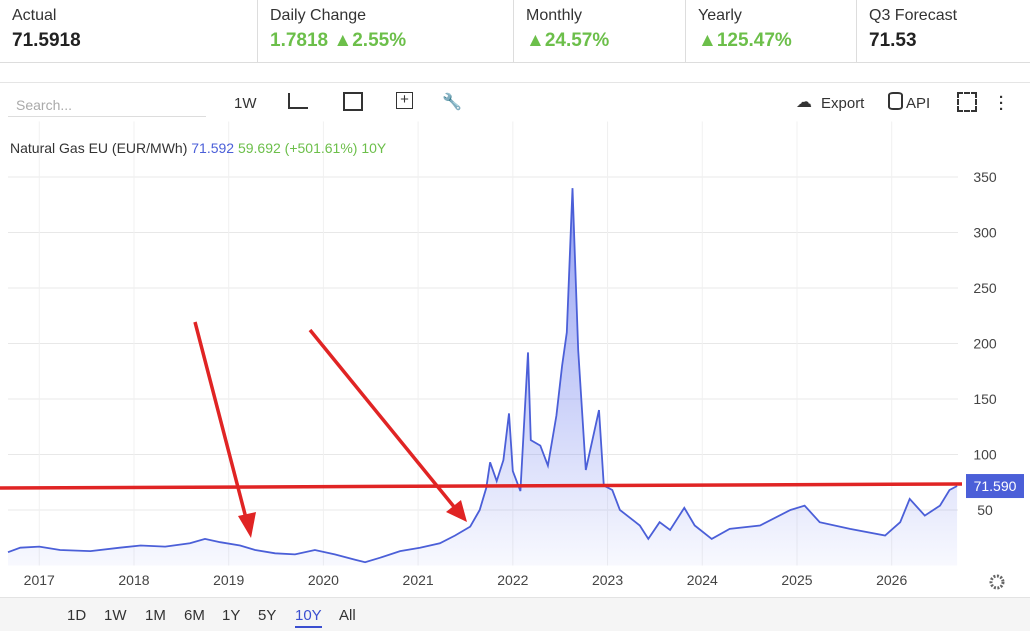 The image size is (1030, 631). What do you see at coordinates (804, 102) in the screenshot?
I see `export-icon: ☁` at bounding box center [804, 102].